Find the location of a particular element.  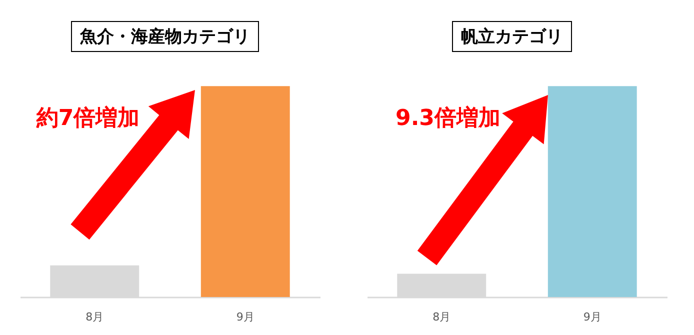

chart-title: 魚介・海産物カテゴリ is located at coordinates (165, 36).